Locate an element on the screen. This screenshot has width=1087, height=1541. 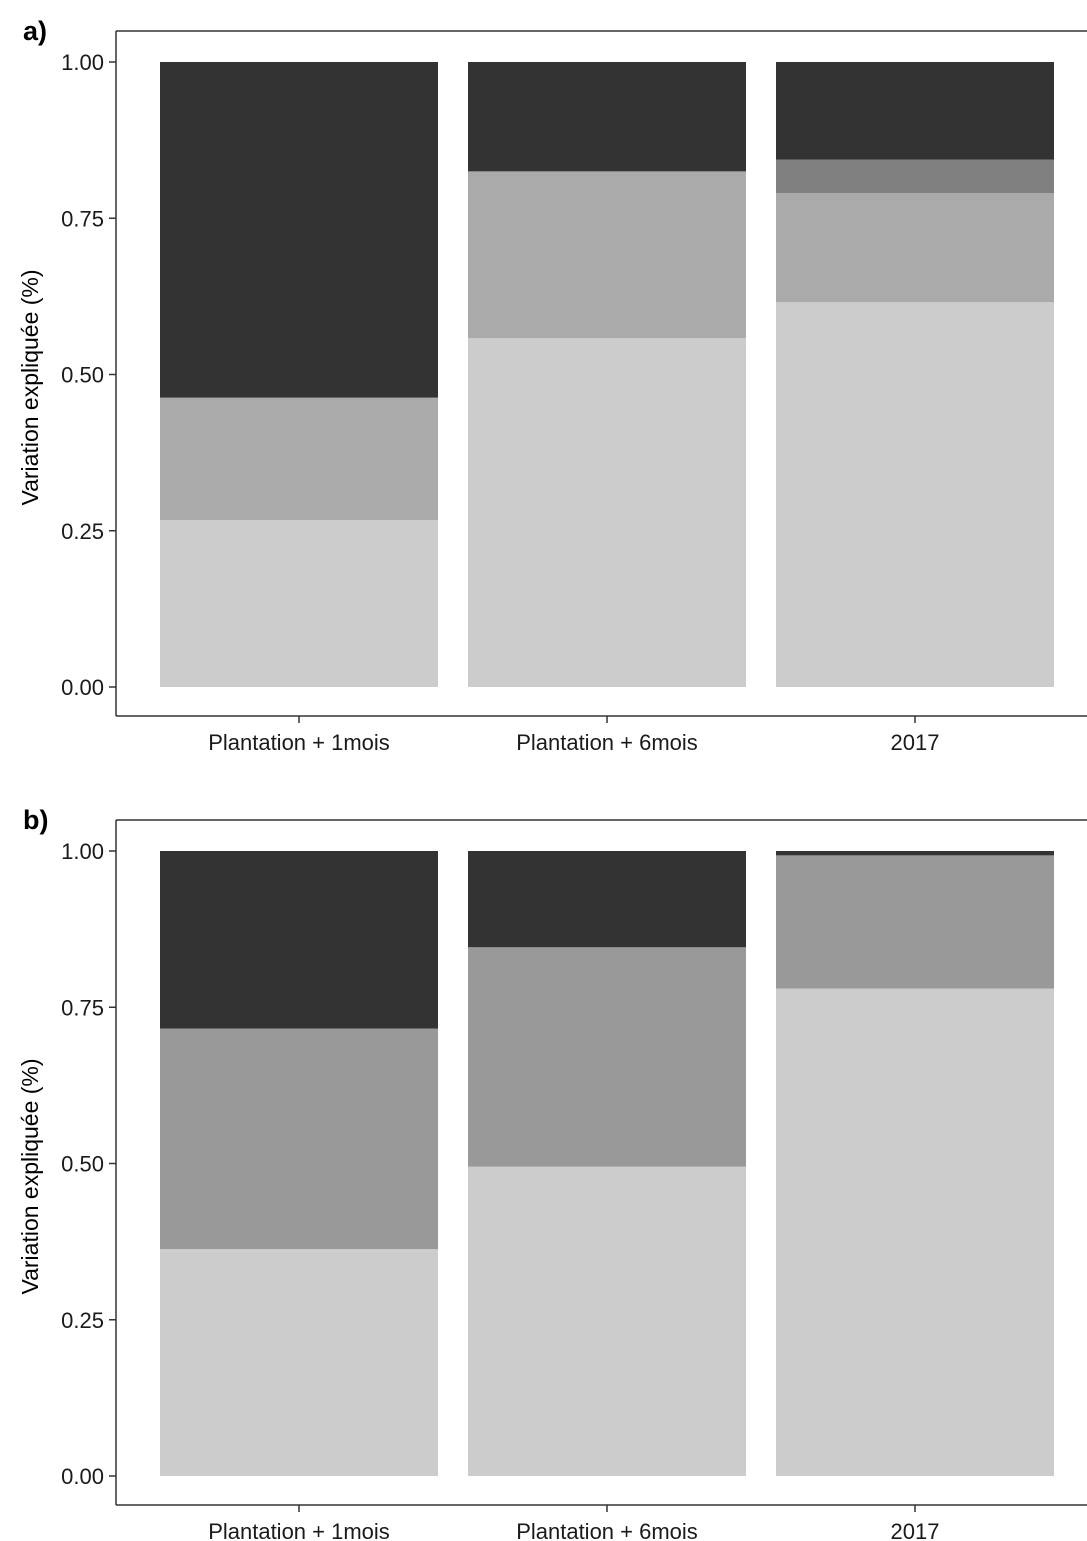
panel-label: b) is located at coordinates (35, 820).